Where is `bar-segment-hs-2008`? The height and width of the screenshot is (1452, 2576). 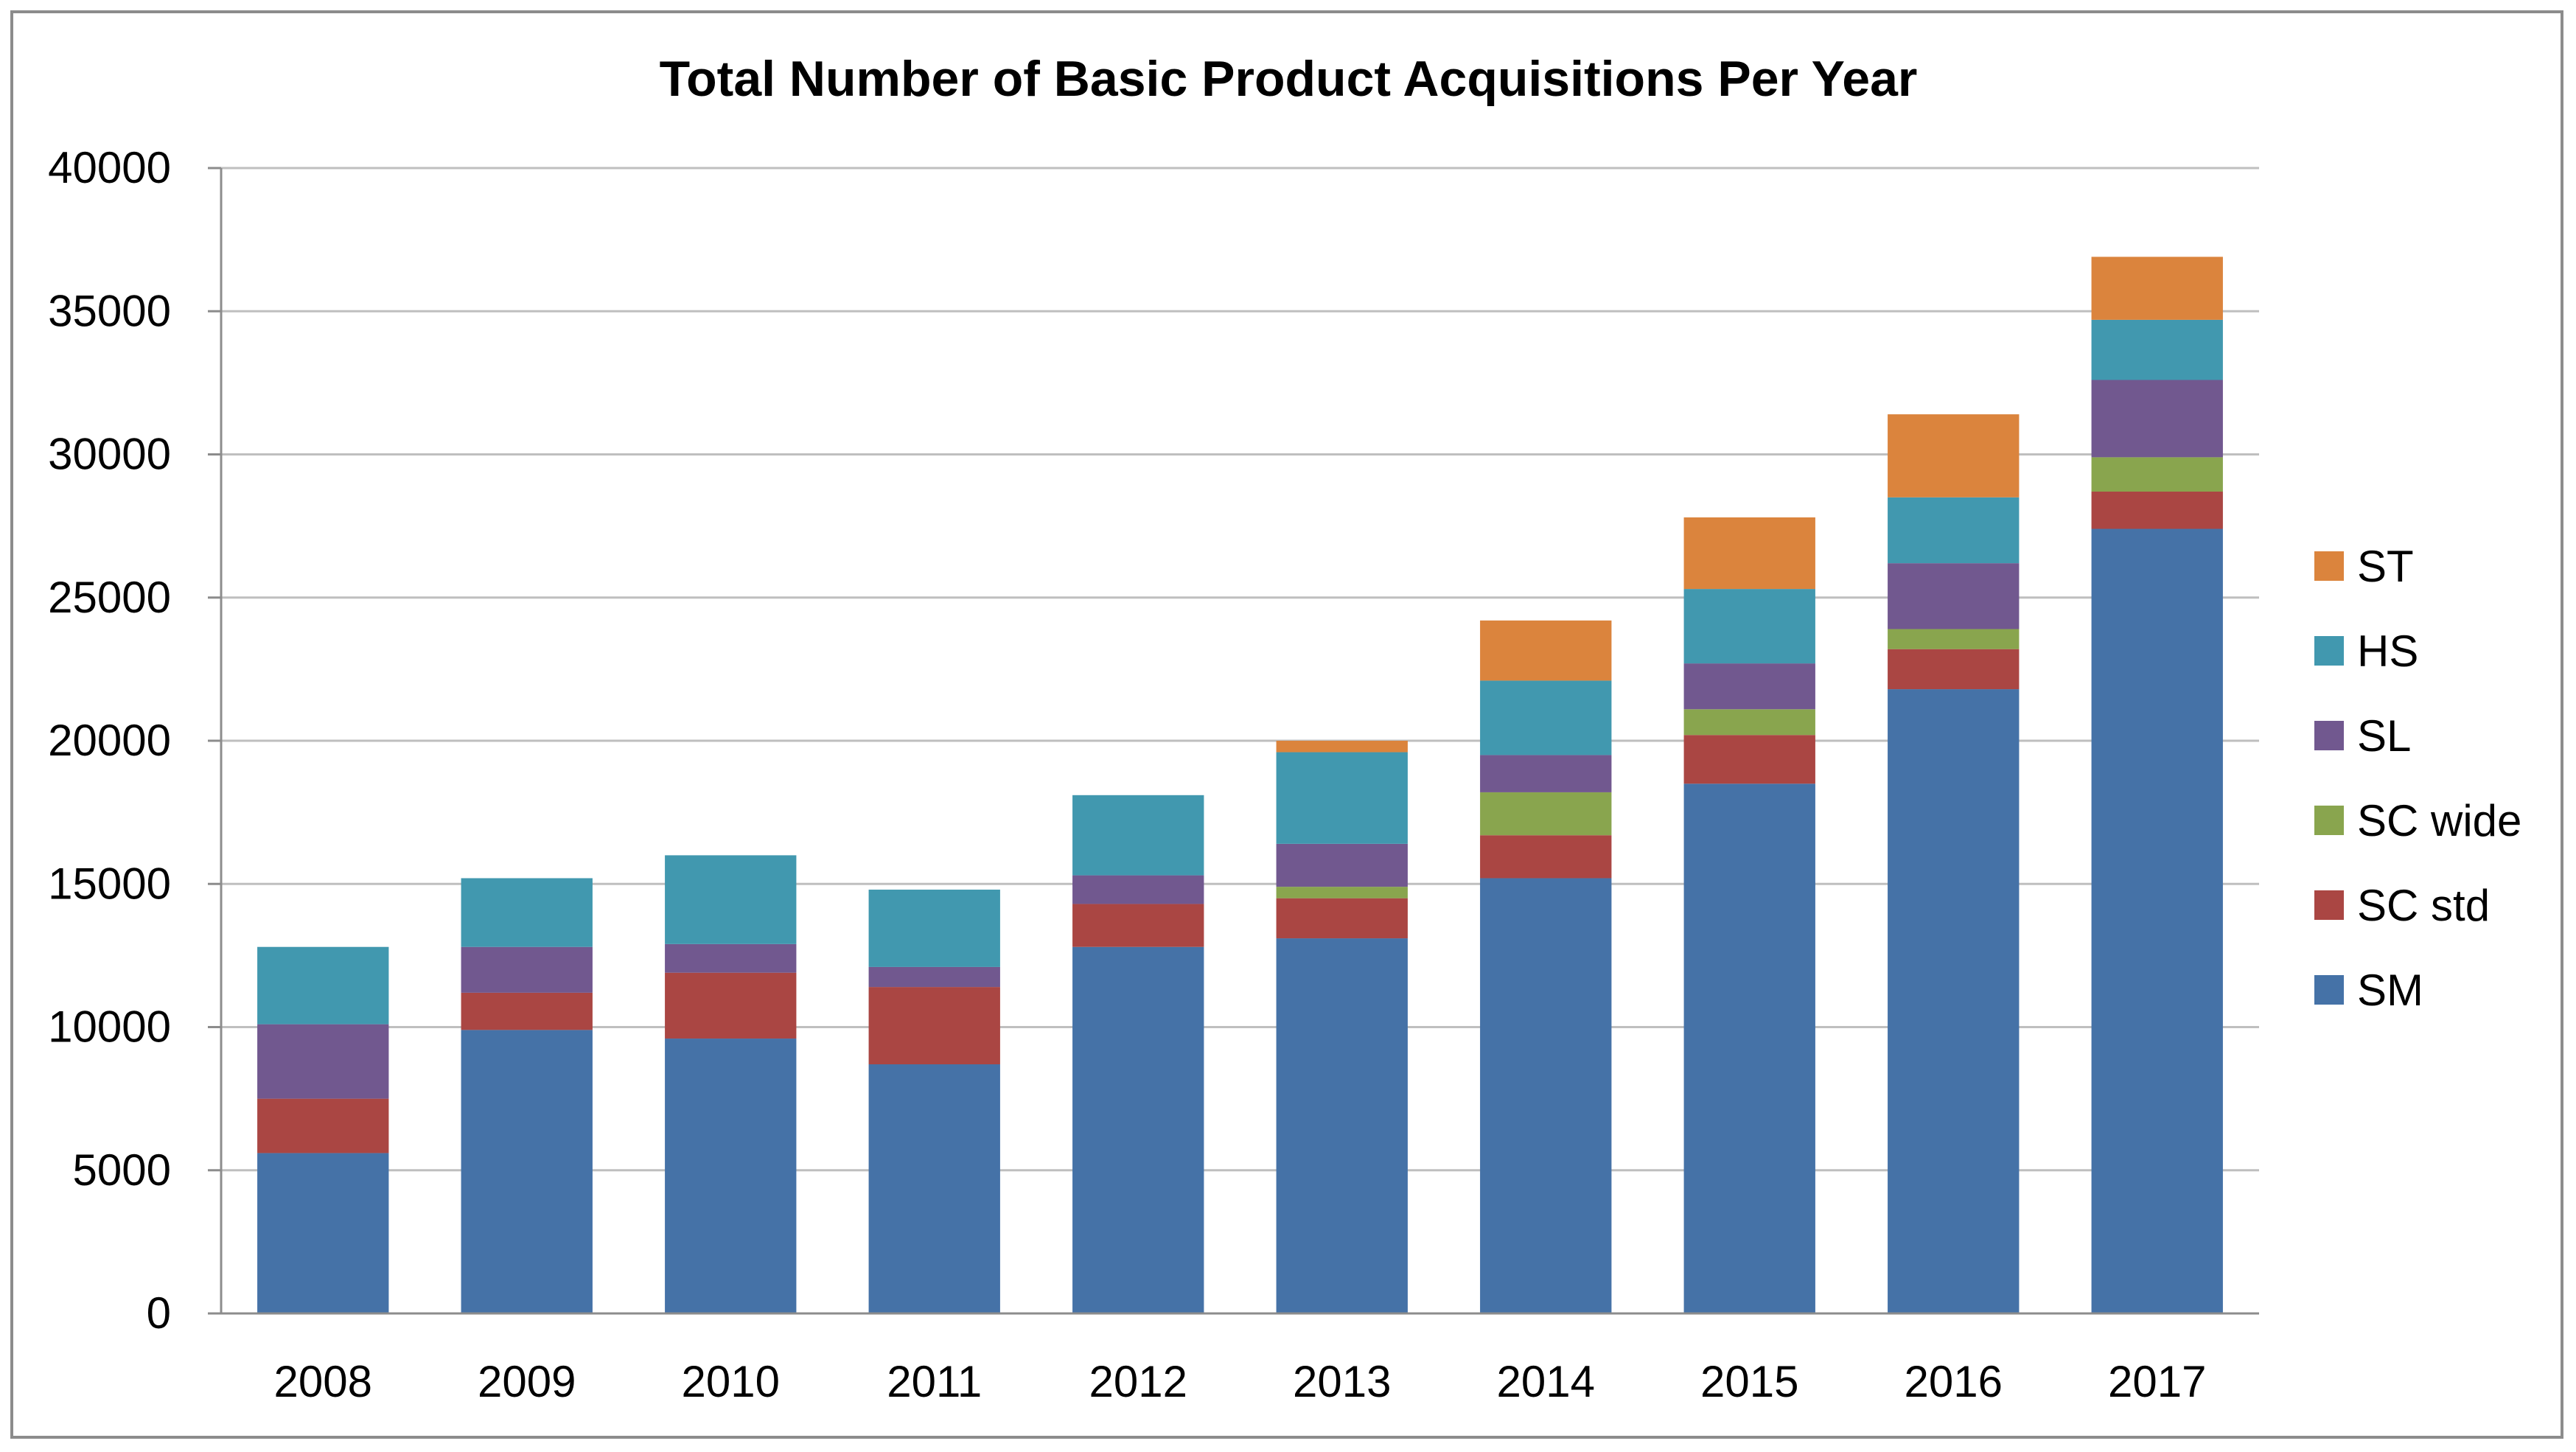 bar-segment-hs-2008 is located at coordinates (323, 985).